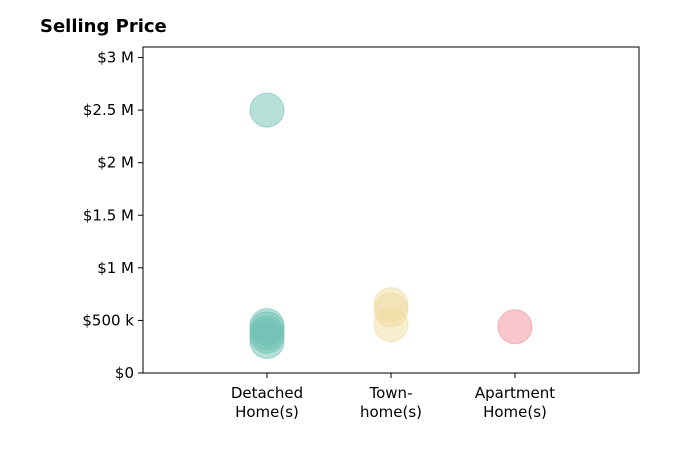 Image resolution: width=679 pixels, height=462 pixels. I want to click on y-axis: $0 $500 k $1 M $1.5 M $2 M $2.5 M $3 M, so click(112, 215).